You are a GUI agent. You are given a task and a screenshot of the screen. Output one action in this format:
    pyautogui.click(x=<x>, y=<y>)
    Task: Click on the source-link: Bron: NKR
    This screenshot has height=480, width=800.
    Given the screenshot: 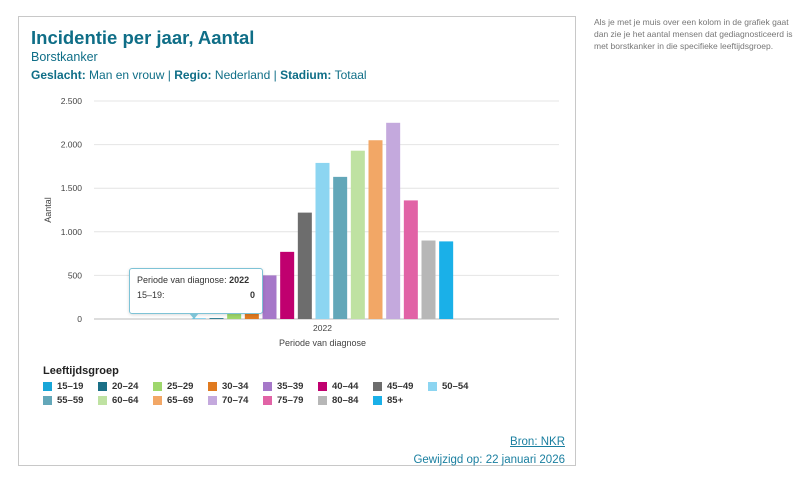 What is the action you would take?
    pyautogui.click(x=537, y=442)
    